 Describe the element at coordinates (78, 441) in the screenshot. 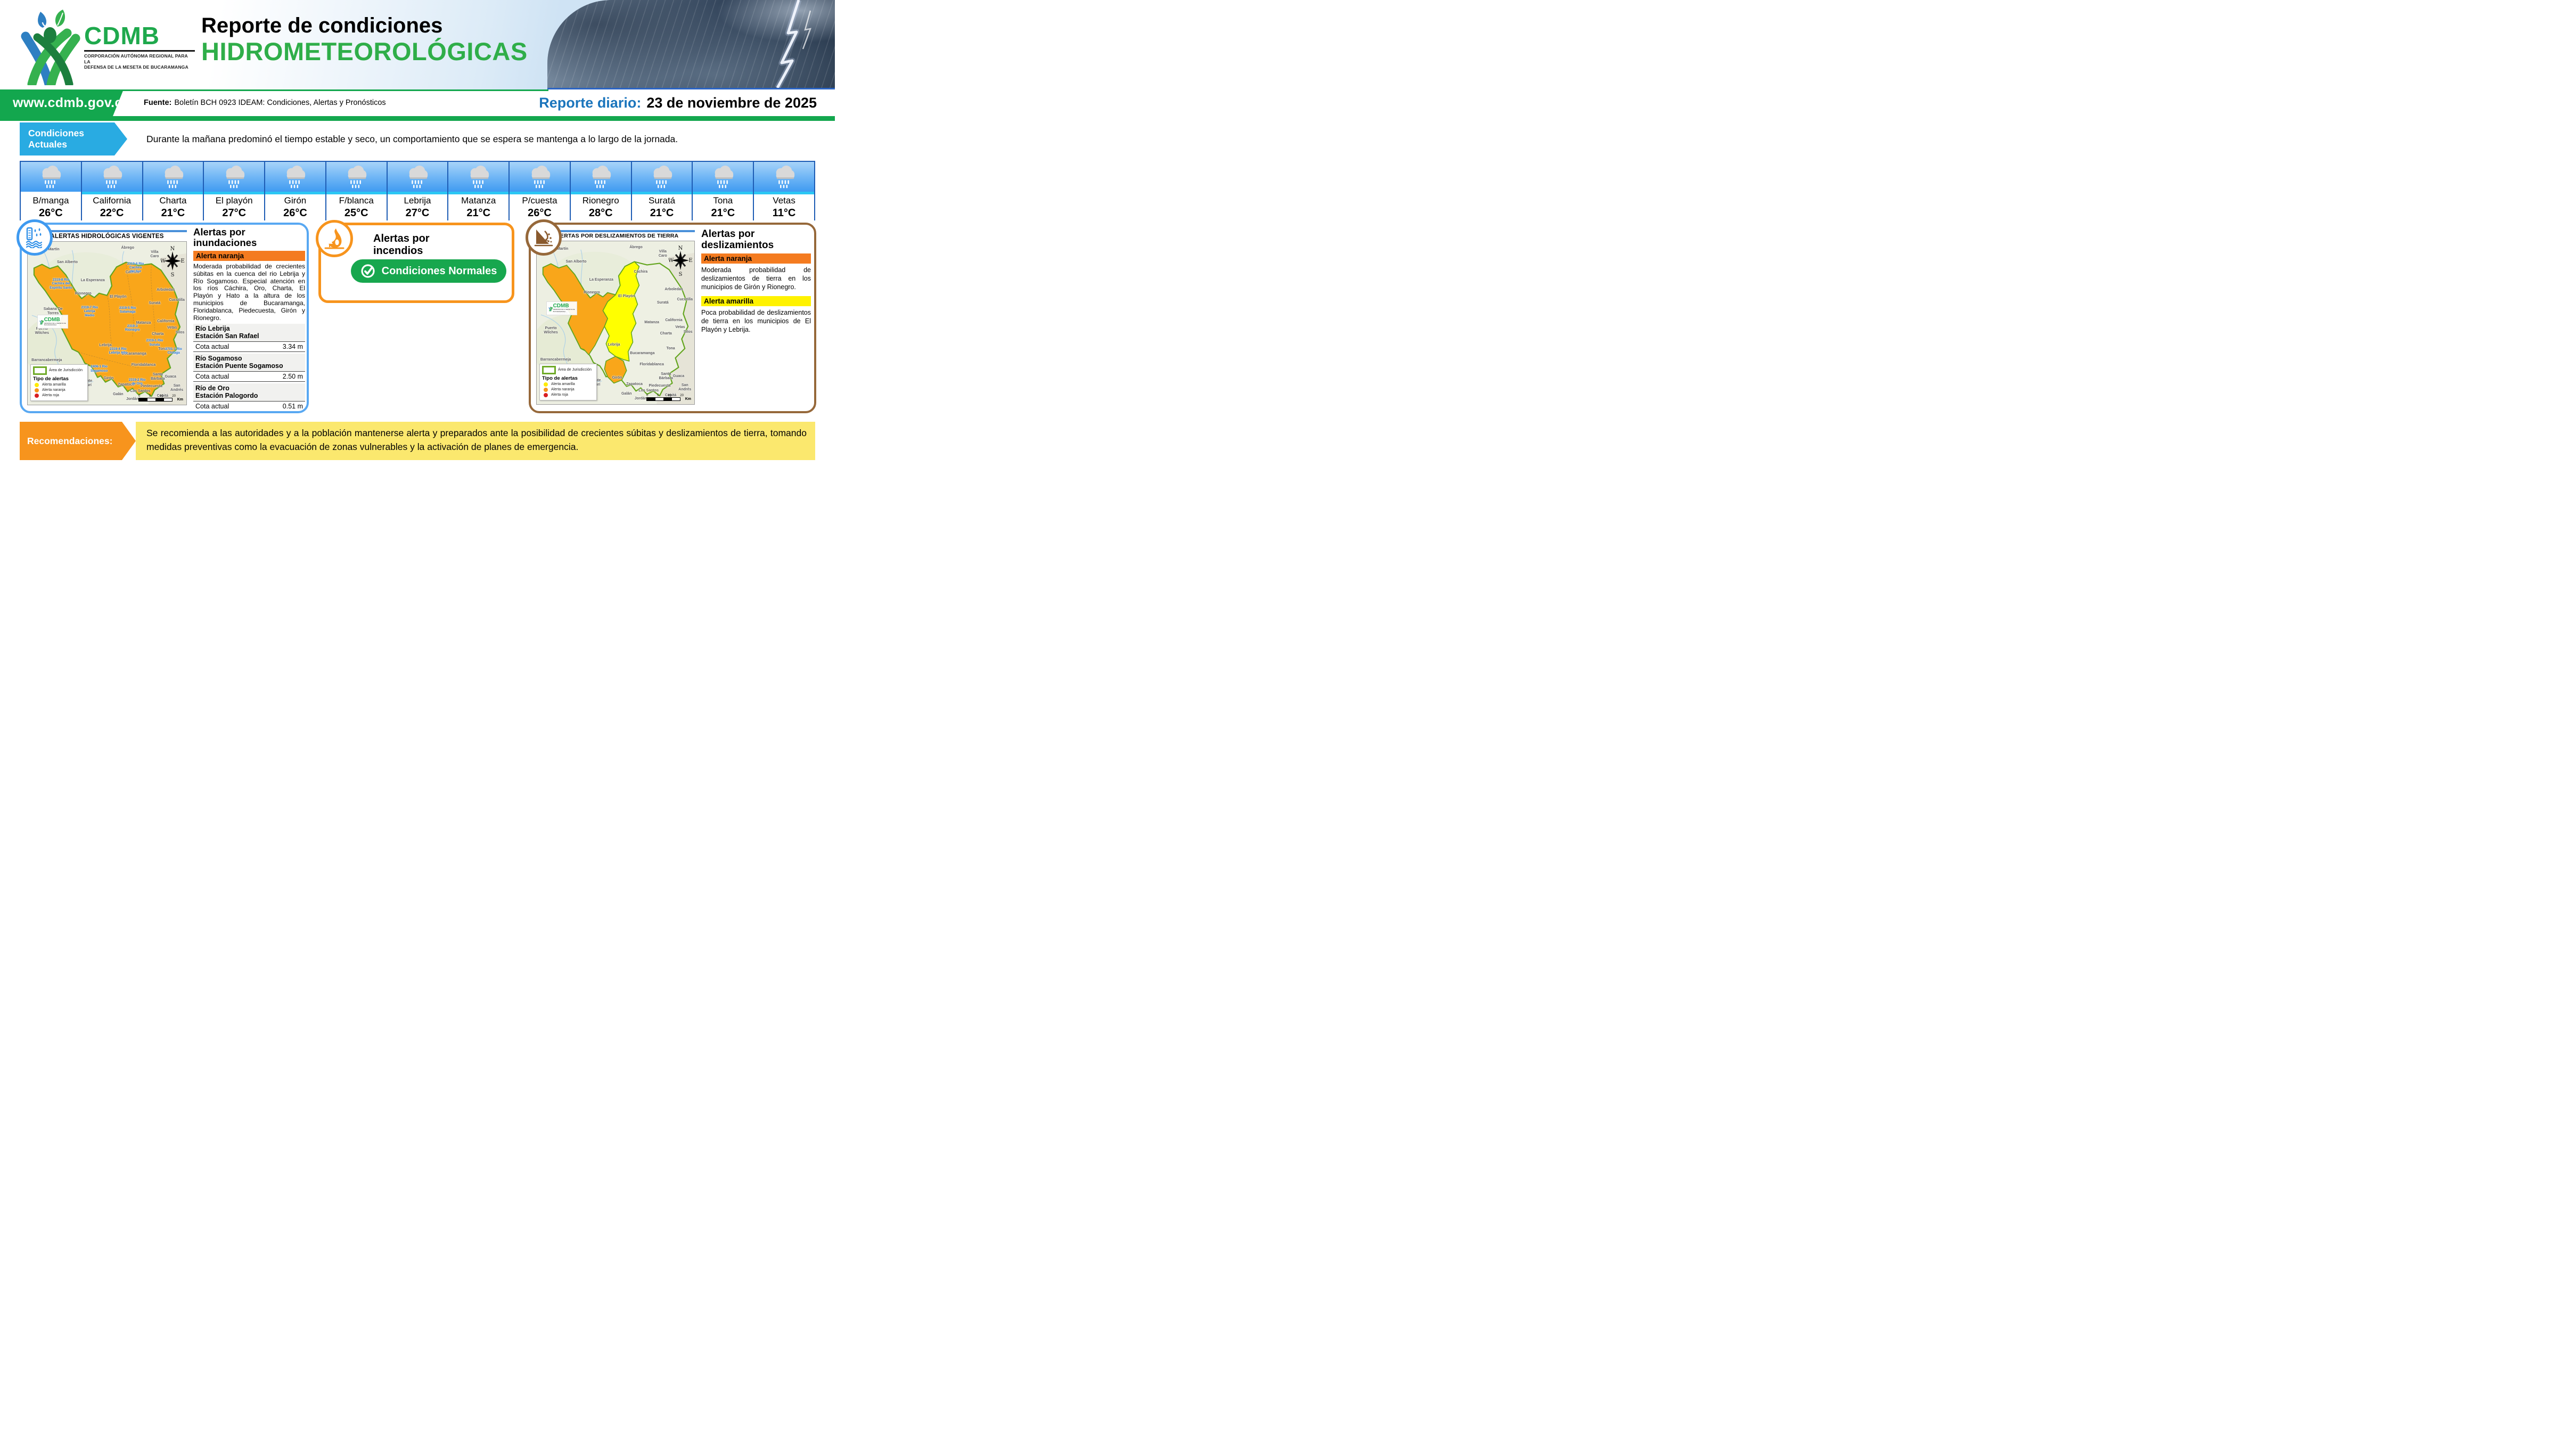

I see `recommendations-tag: Recomendaciones:` at that location.